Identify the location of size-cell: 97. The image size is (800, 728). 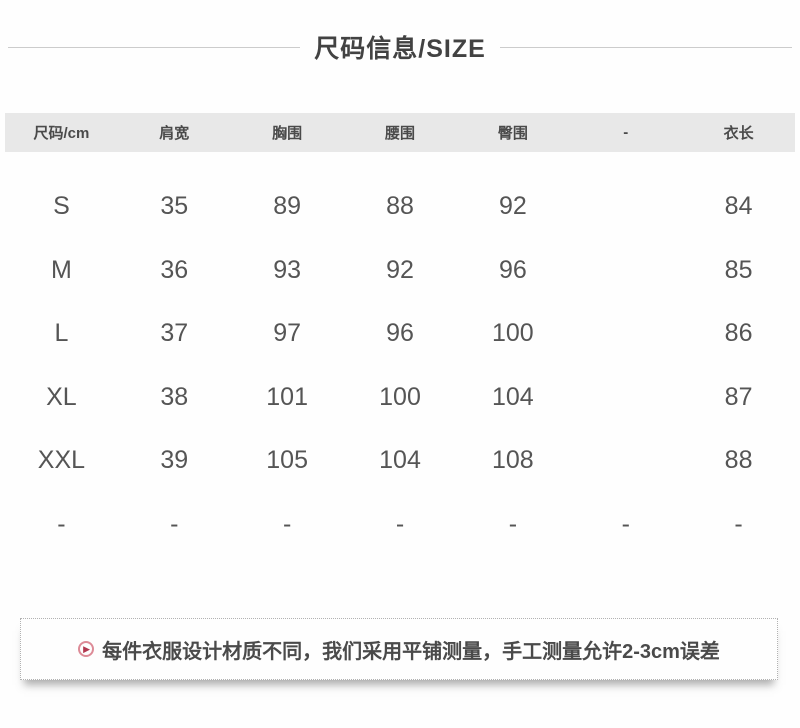
(287, 333).